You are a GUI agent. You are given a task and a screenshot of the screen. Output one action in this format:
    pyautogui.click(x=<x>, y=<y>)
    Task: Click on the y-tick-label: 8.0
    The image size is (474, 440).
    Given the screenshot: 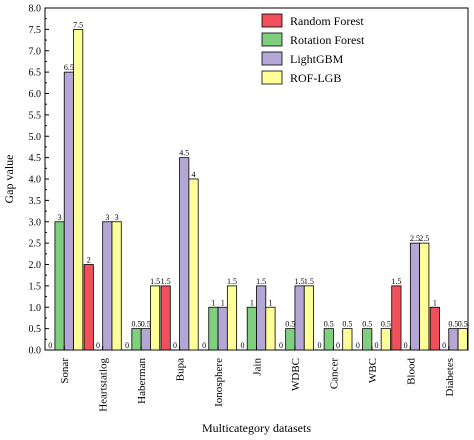 What is the action you would take?
    pyautogui.click(x=35, y=9)
    